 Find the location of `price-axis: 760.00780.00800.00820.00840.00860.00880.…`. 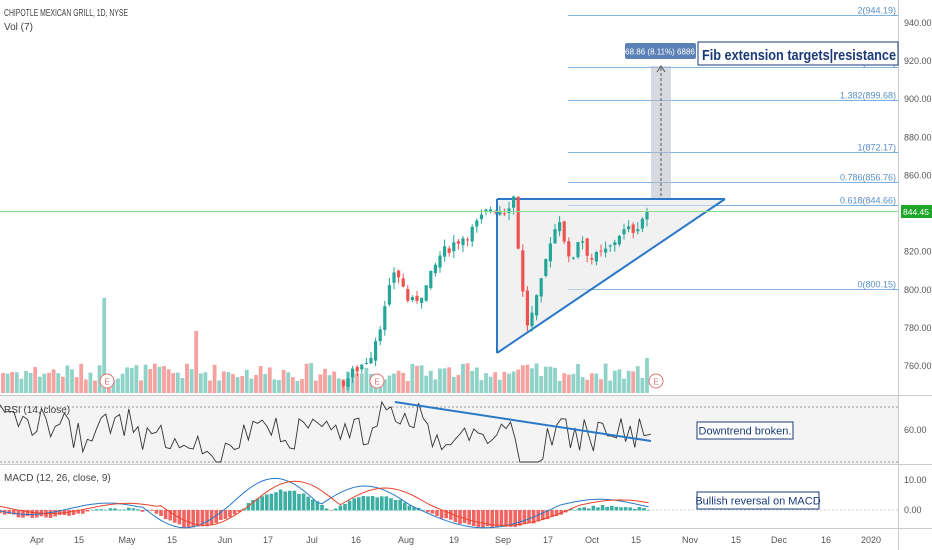

price-axis: 760.00780.00800.00820.00840.00860.00880.… is located at coordinates (918, 194).